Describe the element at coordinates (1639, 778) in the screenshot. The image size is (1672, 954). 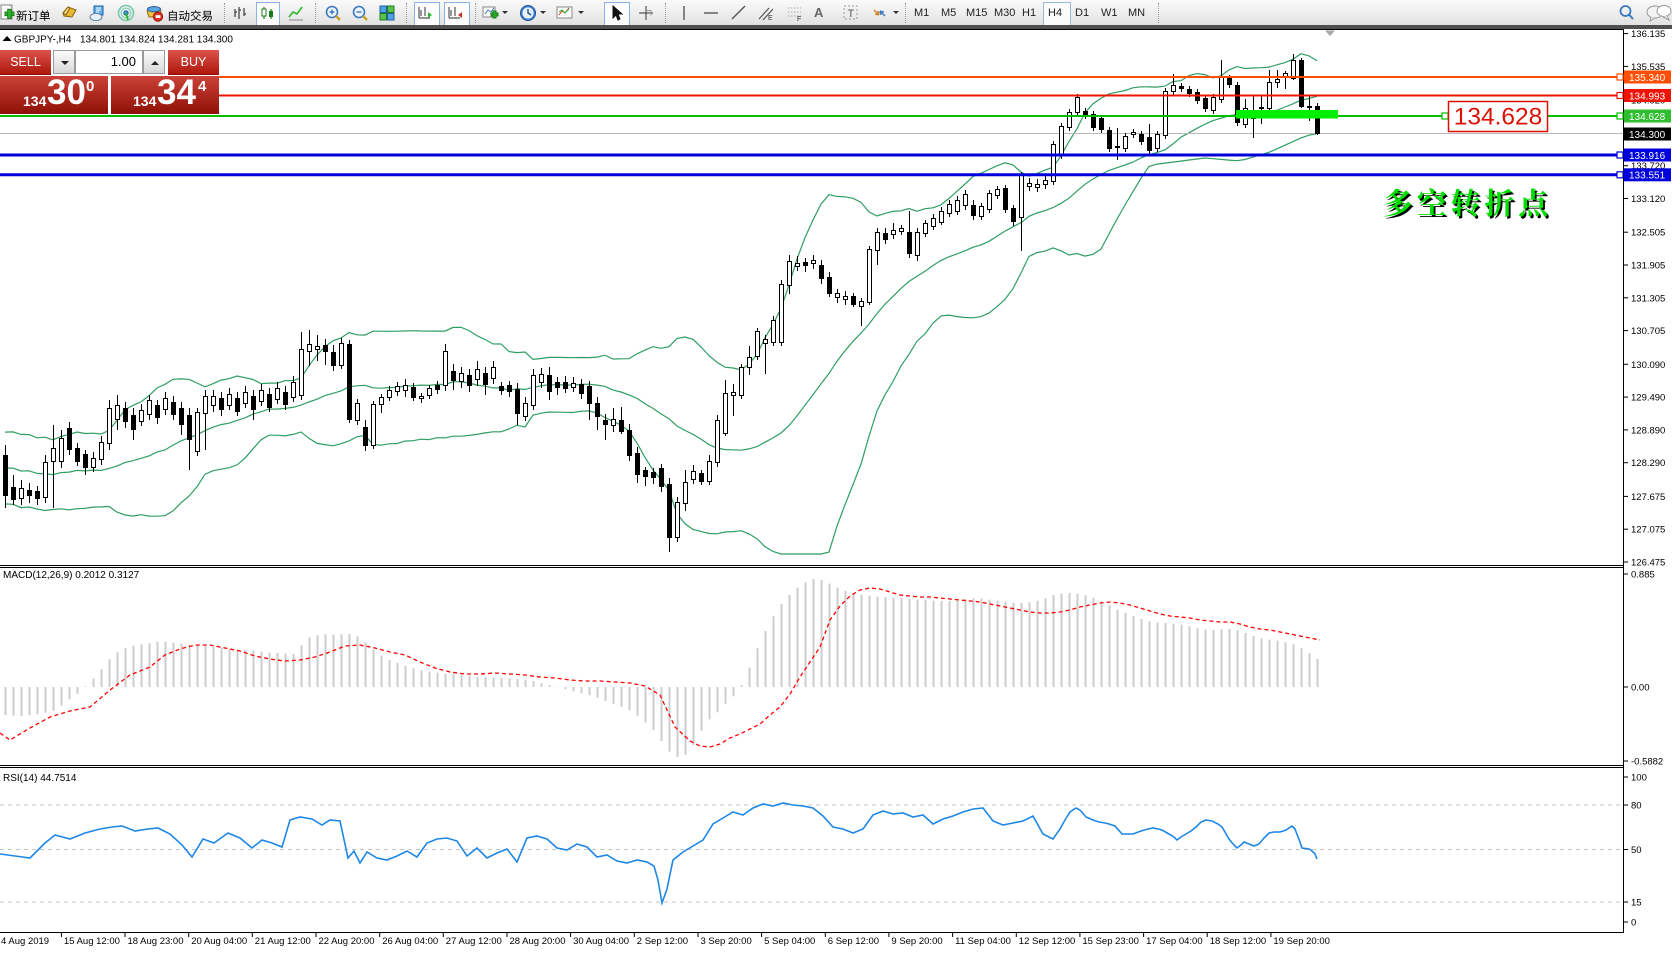
I see `svg-text: 100` at that location.